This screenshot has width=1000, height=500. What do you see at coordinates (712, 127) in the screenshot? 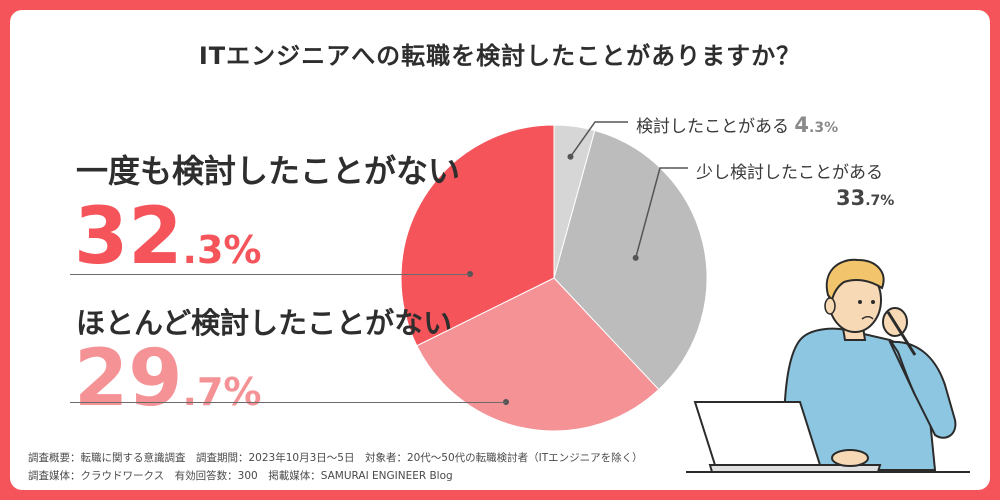
I see `label-considered-text: 検討したことがある` at bounding box center [712, 127].